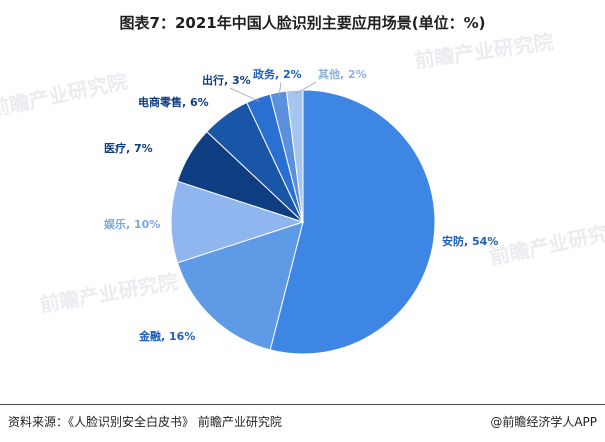 The height and width of the screenshot is (442, 605). Describe the element at coordinates (302, 404) in the screenshot. I see `footer-divider` at that location.